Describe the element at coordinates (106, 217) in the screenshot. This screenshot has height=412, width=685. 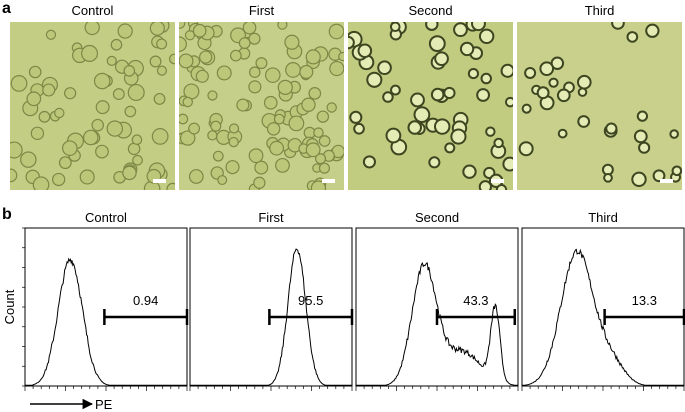
I see `plot-title: Control` at that location.